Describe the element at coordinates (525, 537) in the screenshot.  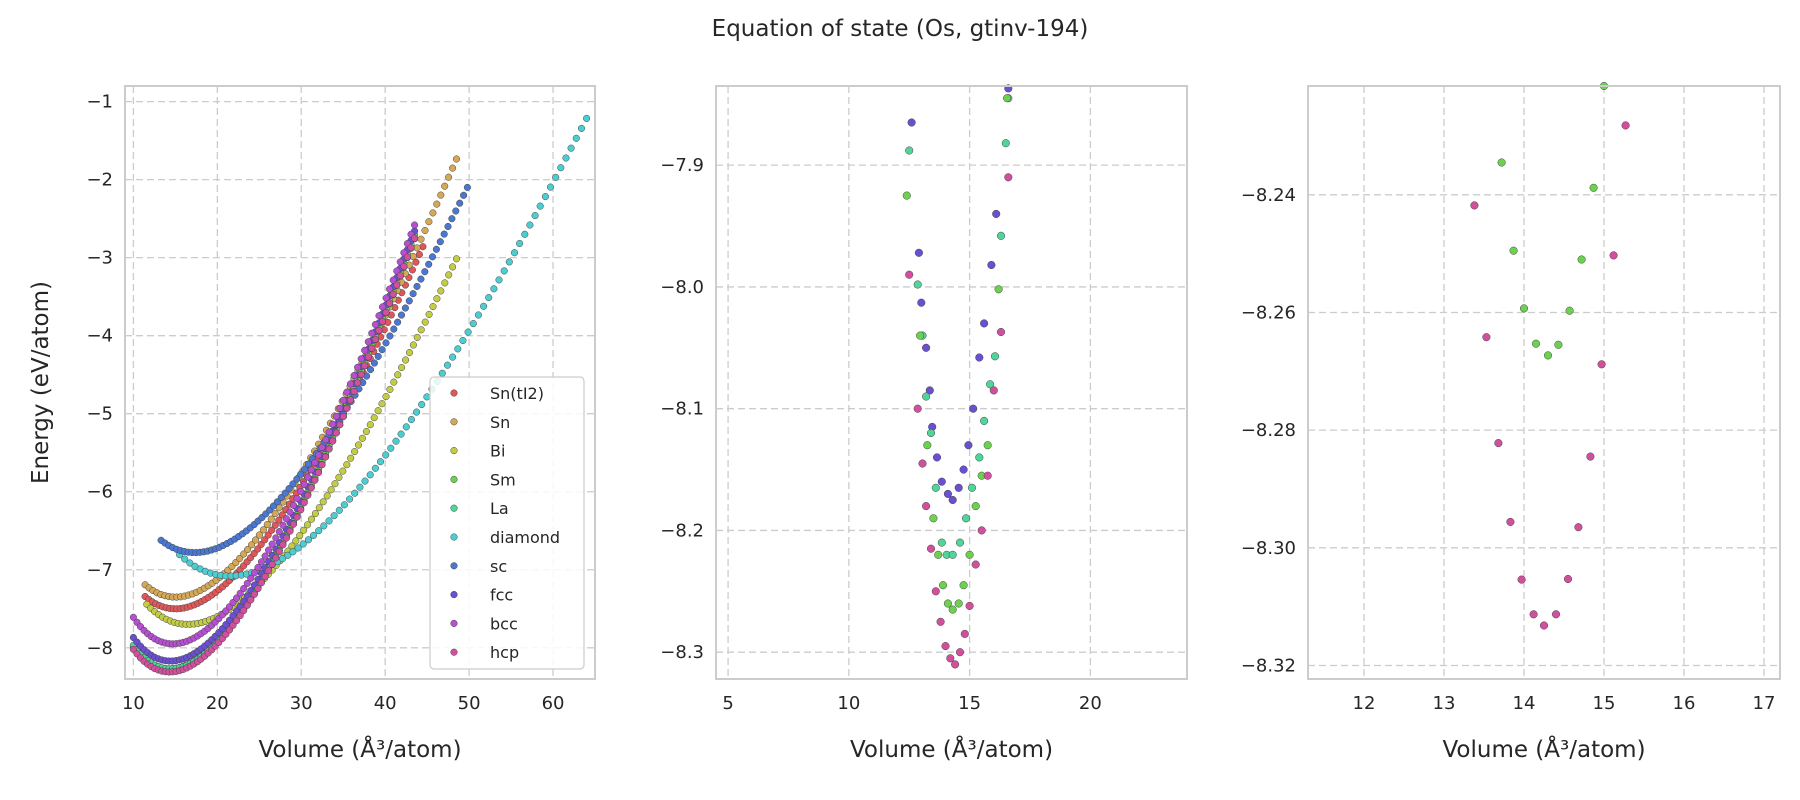
I see `legend-label: diamond` at that location.